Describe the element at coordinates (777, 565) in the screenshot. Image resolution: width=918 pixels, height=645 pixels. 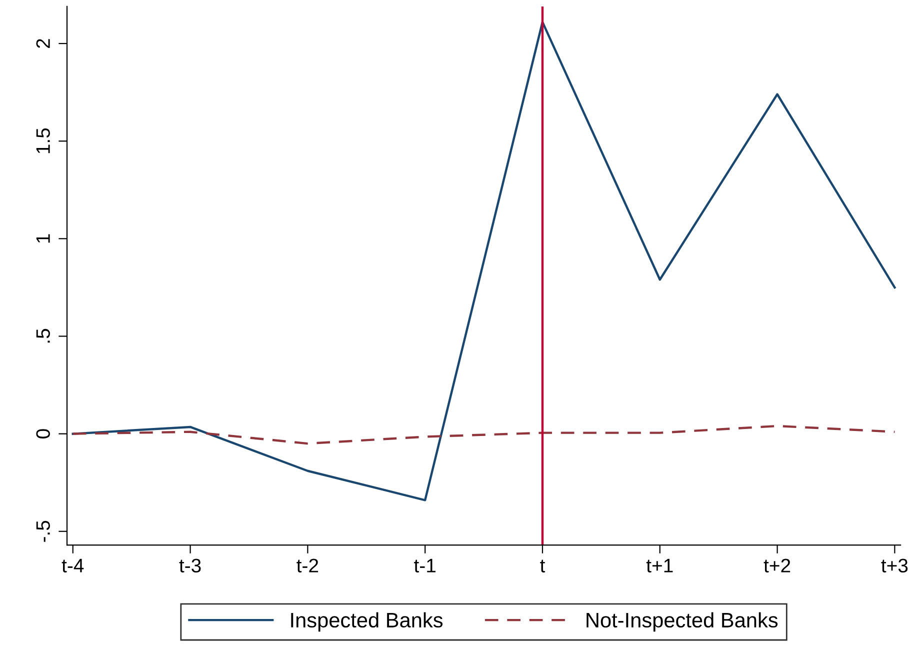
I see `x-tick-label: t+2` at that location.